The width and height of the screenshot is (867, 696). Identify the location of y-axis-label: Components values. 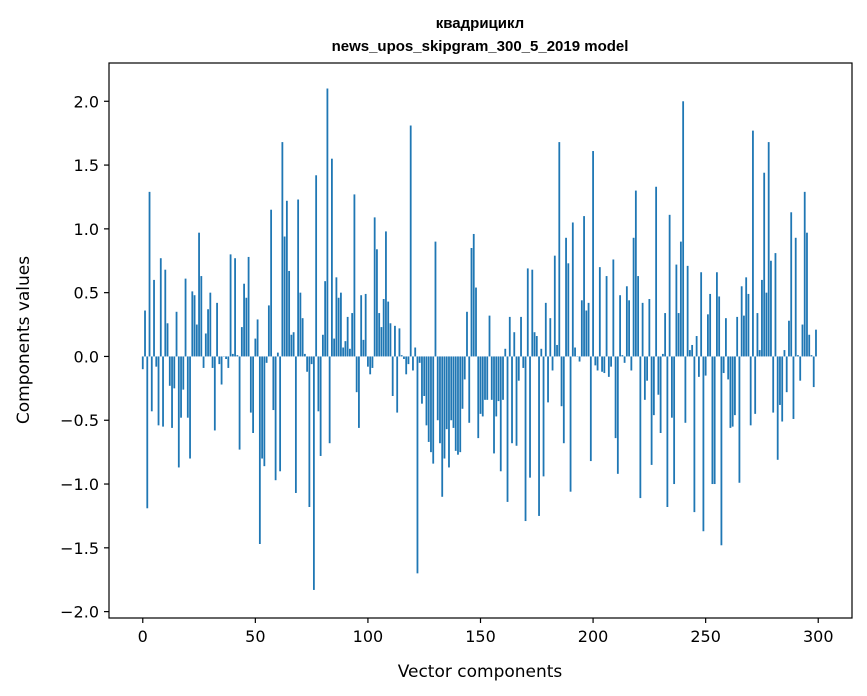
(24, 340).